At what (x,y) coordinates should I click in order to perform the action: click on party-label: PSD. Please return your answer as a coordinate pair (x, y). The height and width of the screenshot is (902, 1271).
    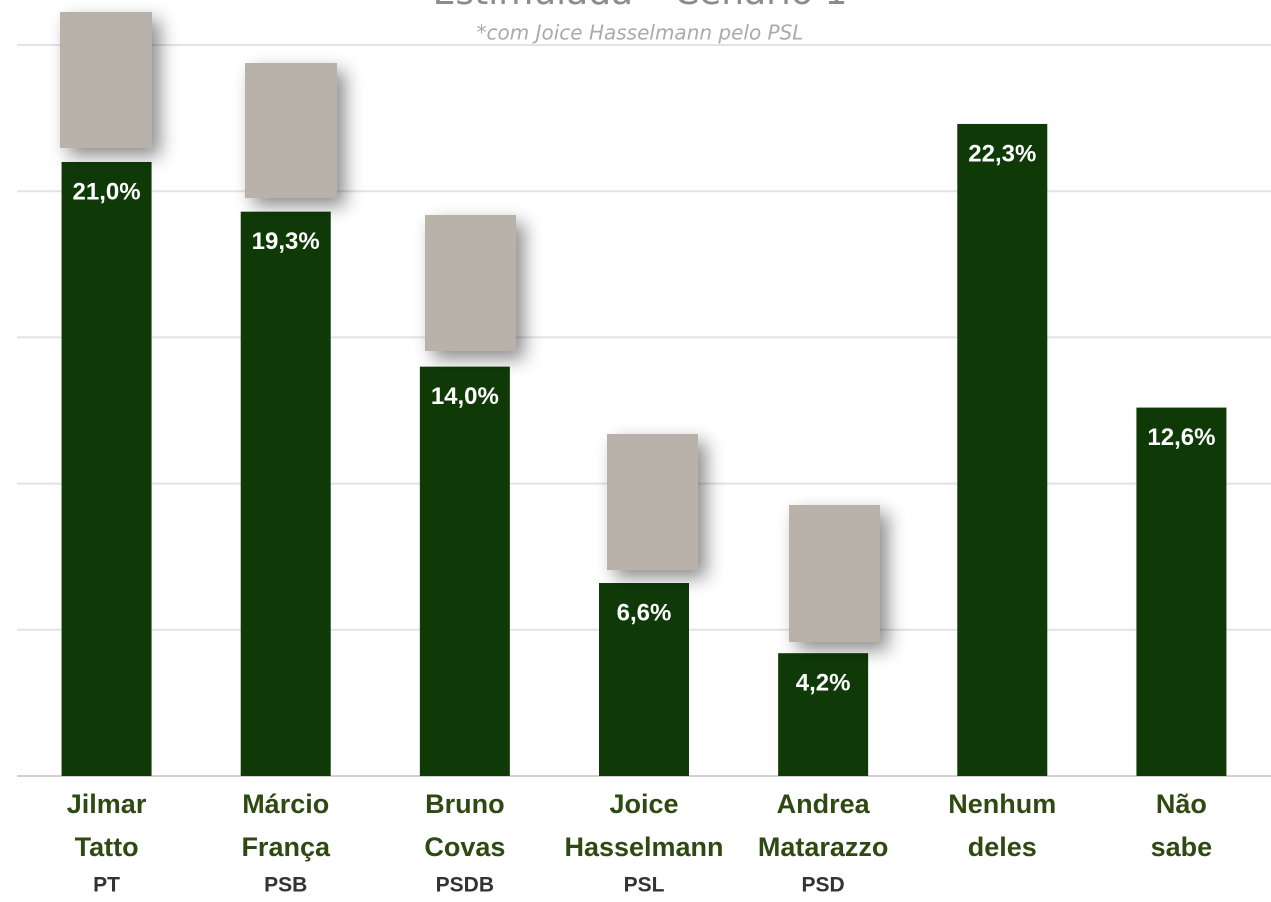
    Looking at the image, I should click on (823, 885).